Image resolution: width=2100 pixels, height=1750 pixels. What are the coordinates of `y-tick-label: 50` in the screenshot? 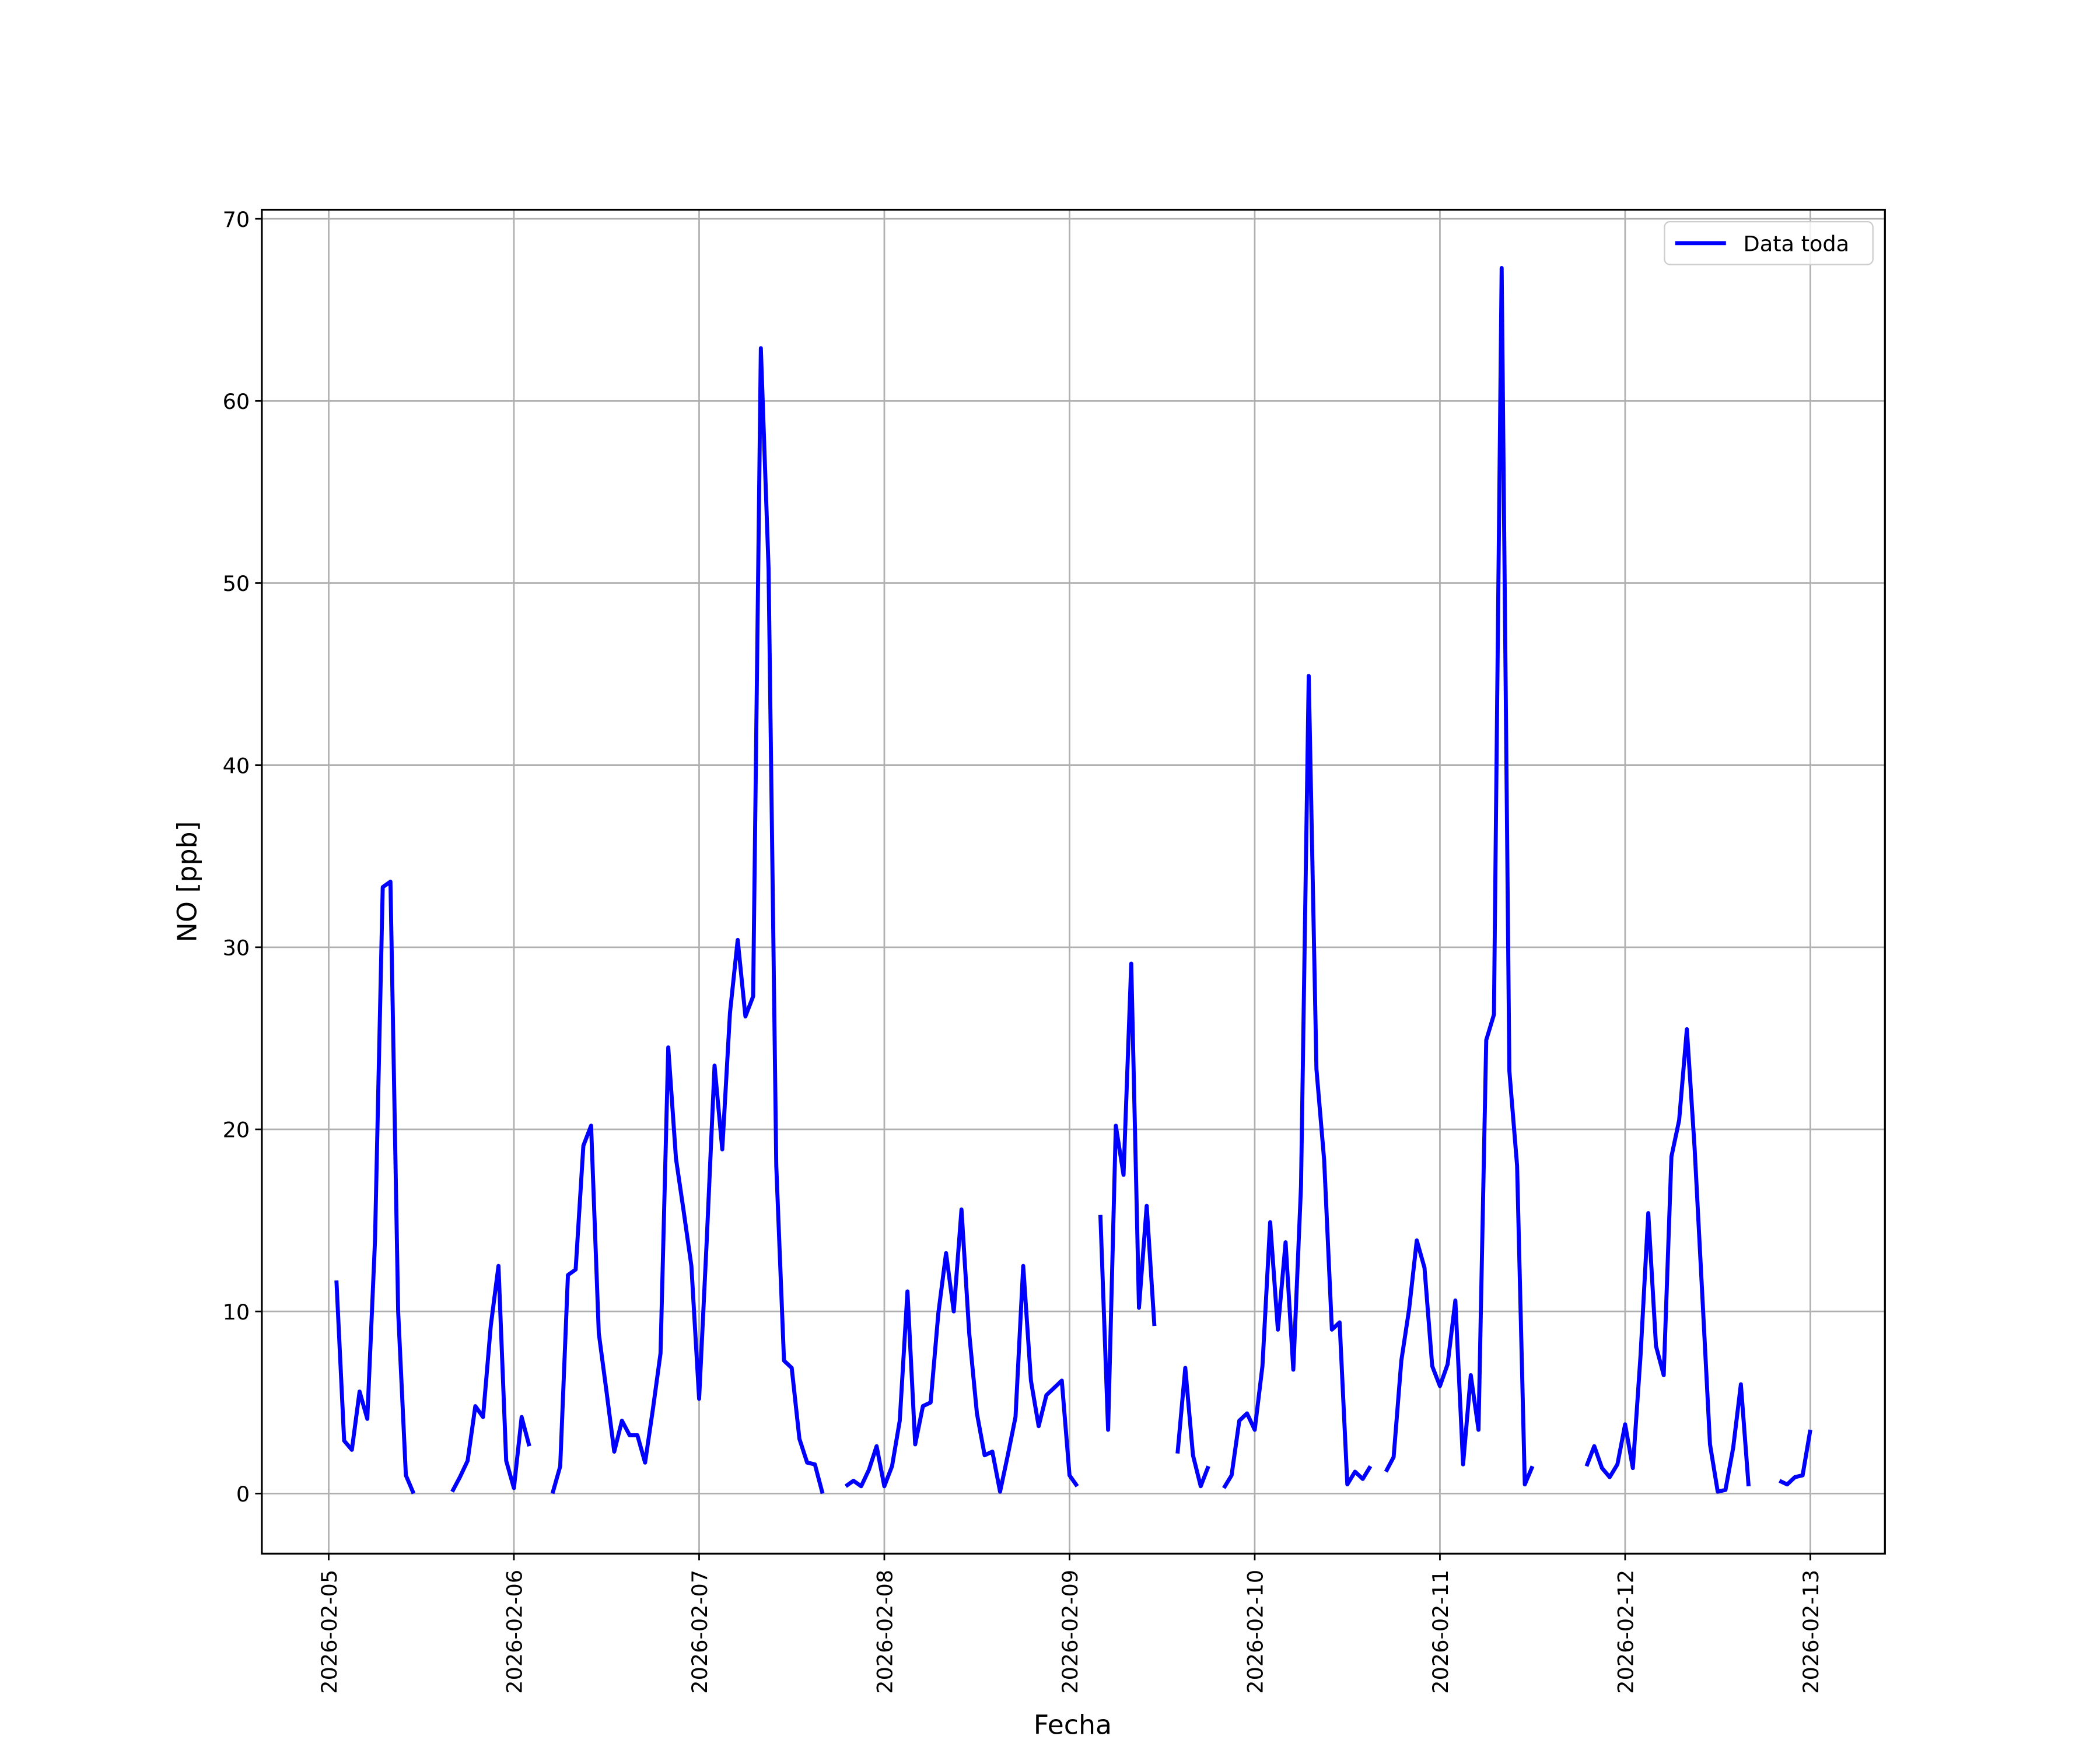 It's located at (236, 583).